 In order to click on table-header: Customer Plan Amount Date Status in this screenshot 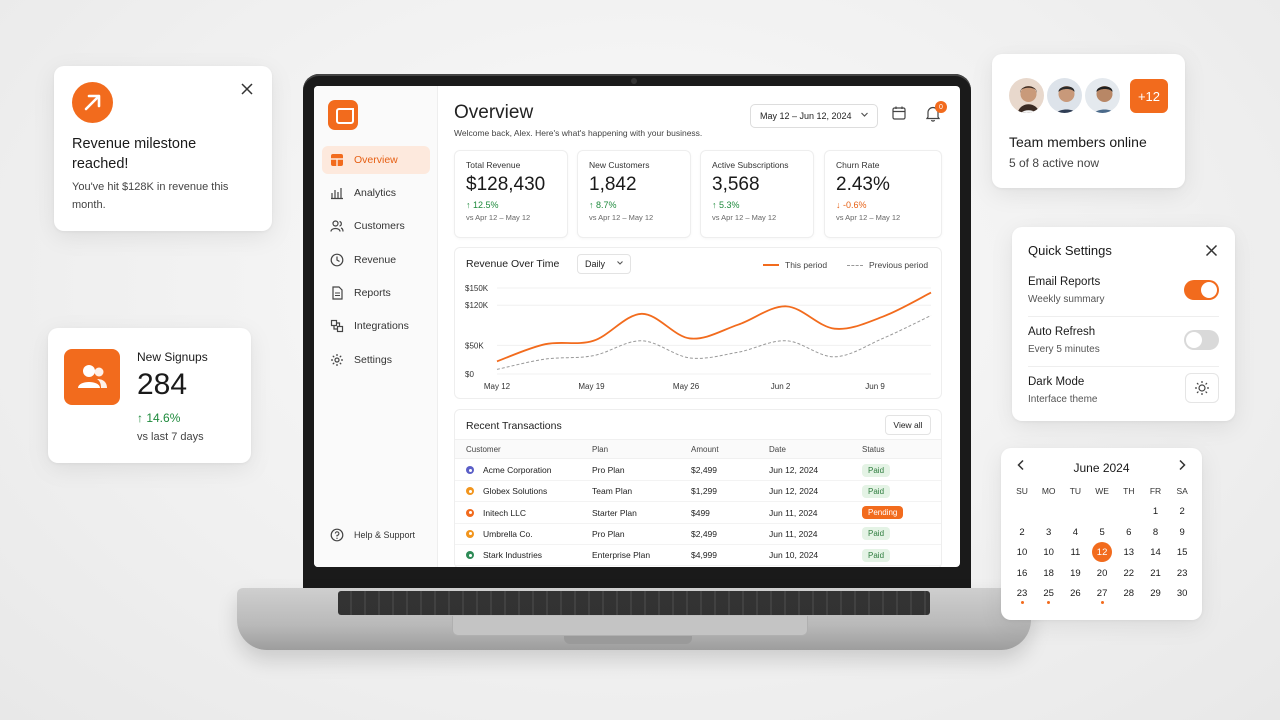, I will do `click(698, 449)`.